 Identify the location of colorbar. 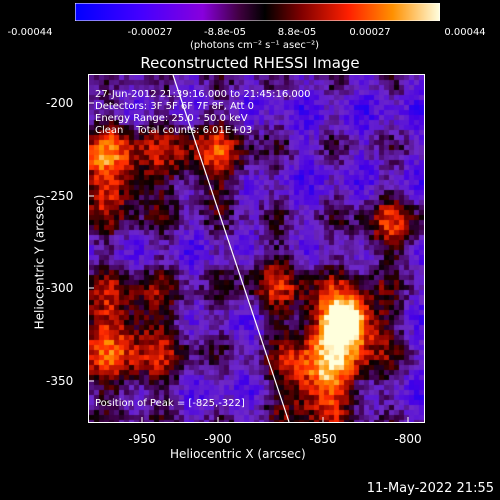
(257, 12).